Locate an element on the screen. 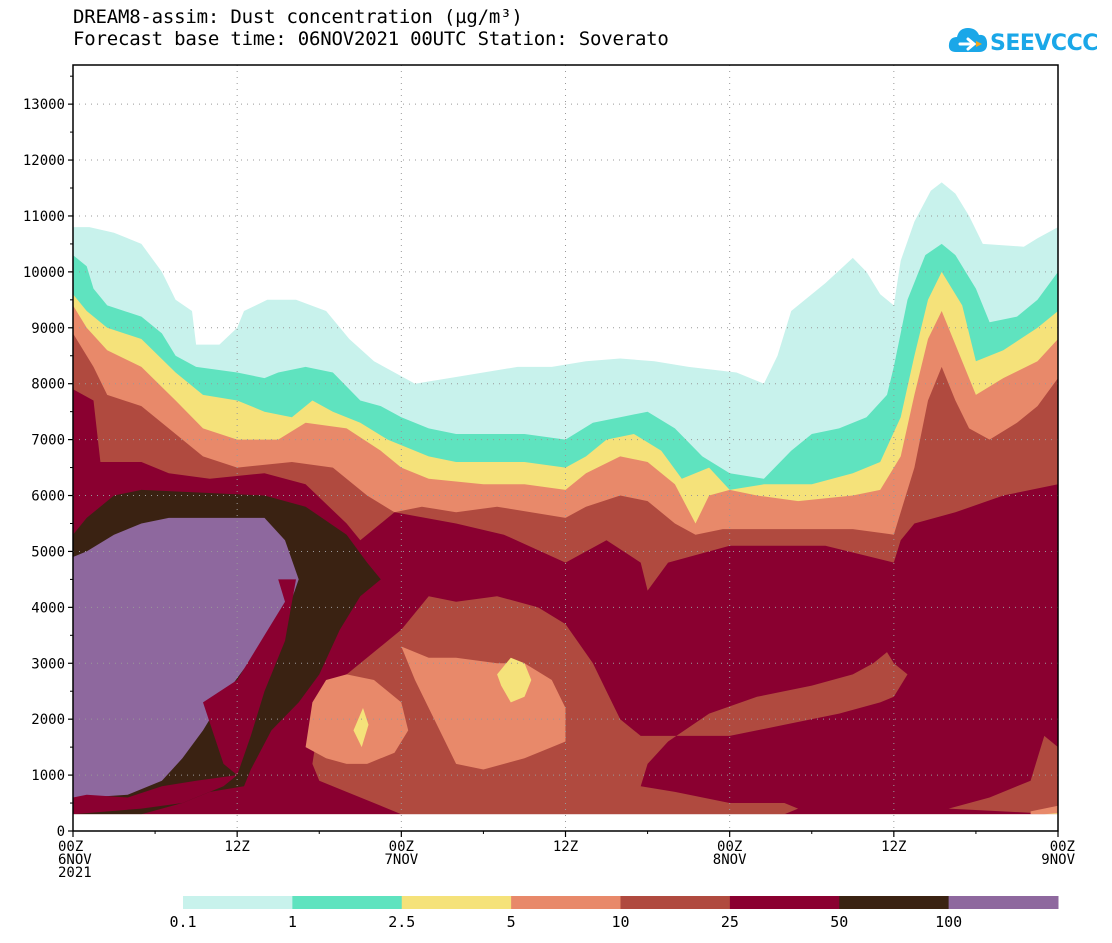  y-tick-label-4: 4000 is located at coordinates (48, 608).